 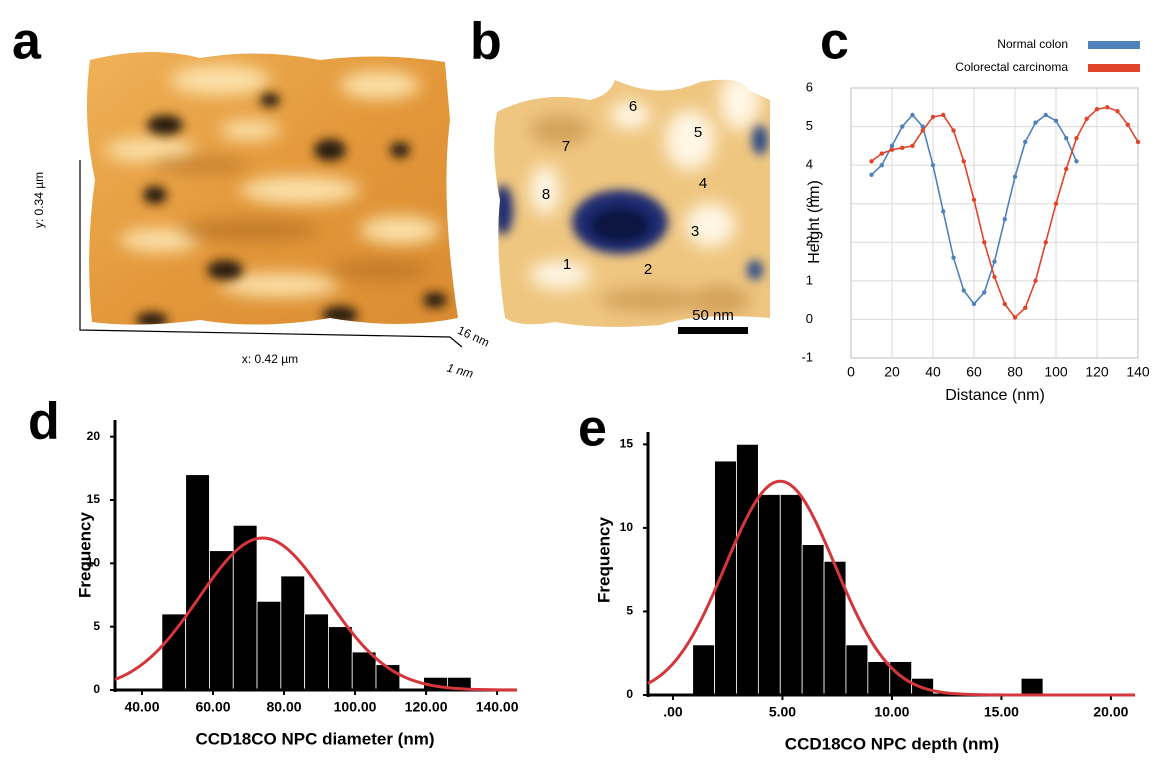 What do you see at coordinates (94, 436) in the screenshot?
I see `y-tick-label: 20` at bounding box center [94, 436].